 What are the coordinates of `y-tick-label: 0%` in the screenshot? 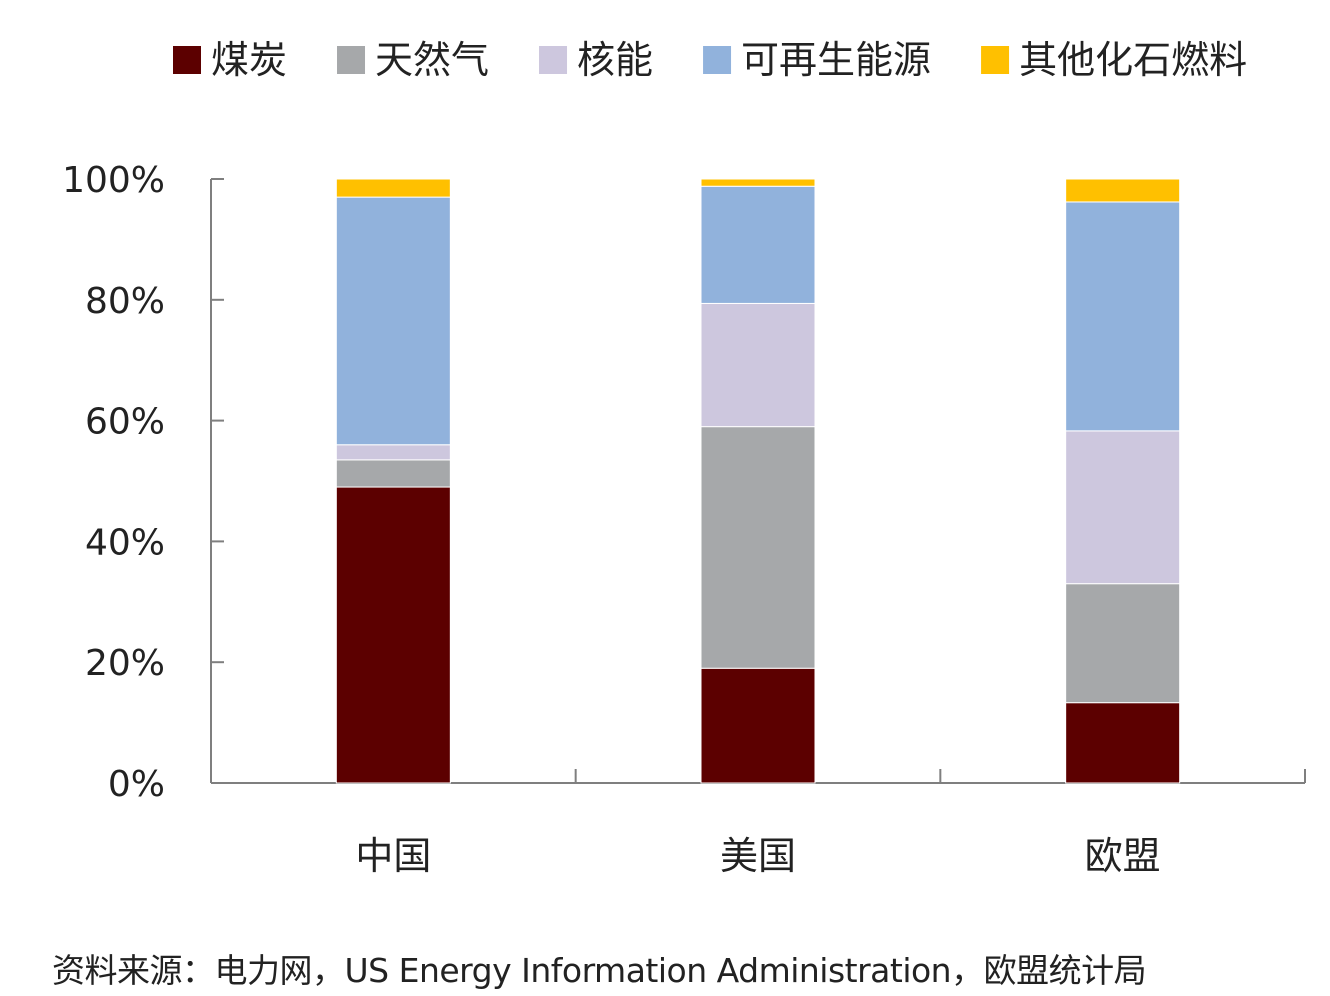 It's located at (136, 784).